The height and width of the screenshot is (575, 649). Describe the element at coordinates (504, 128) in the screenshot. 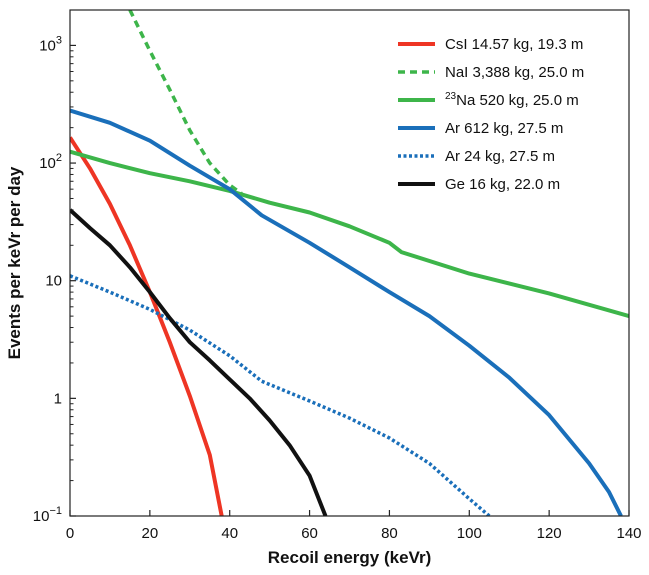

I see `legend-label-3: Ar 612 kg, 27.5 m` at that location.